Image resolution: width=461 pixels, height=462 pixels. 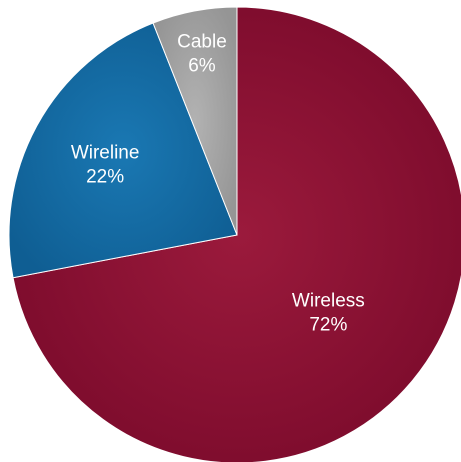 What do you see at coordinates (105, 153) in the screenshot?
I see `slice-label-wireline: Wireline` at bounding box center [105, 153].